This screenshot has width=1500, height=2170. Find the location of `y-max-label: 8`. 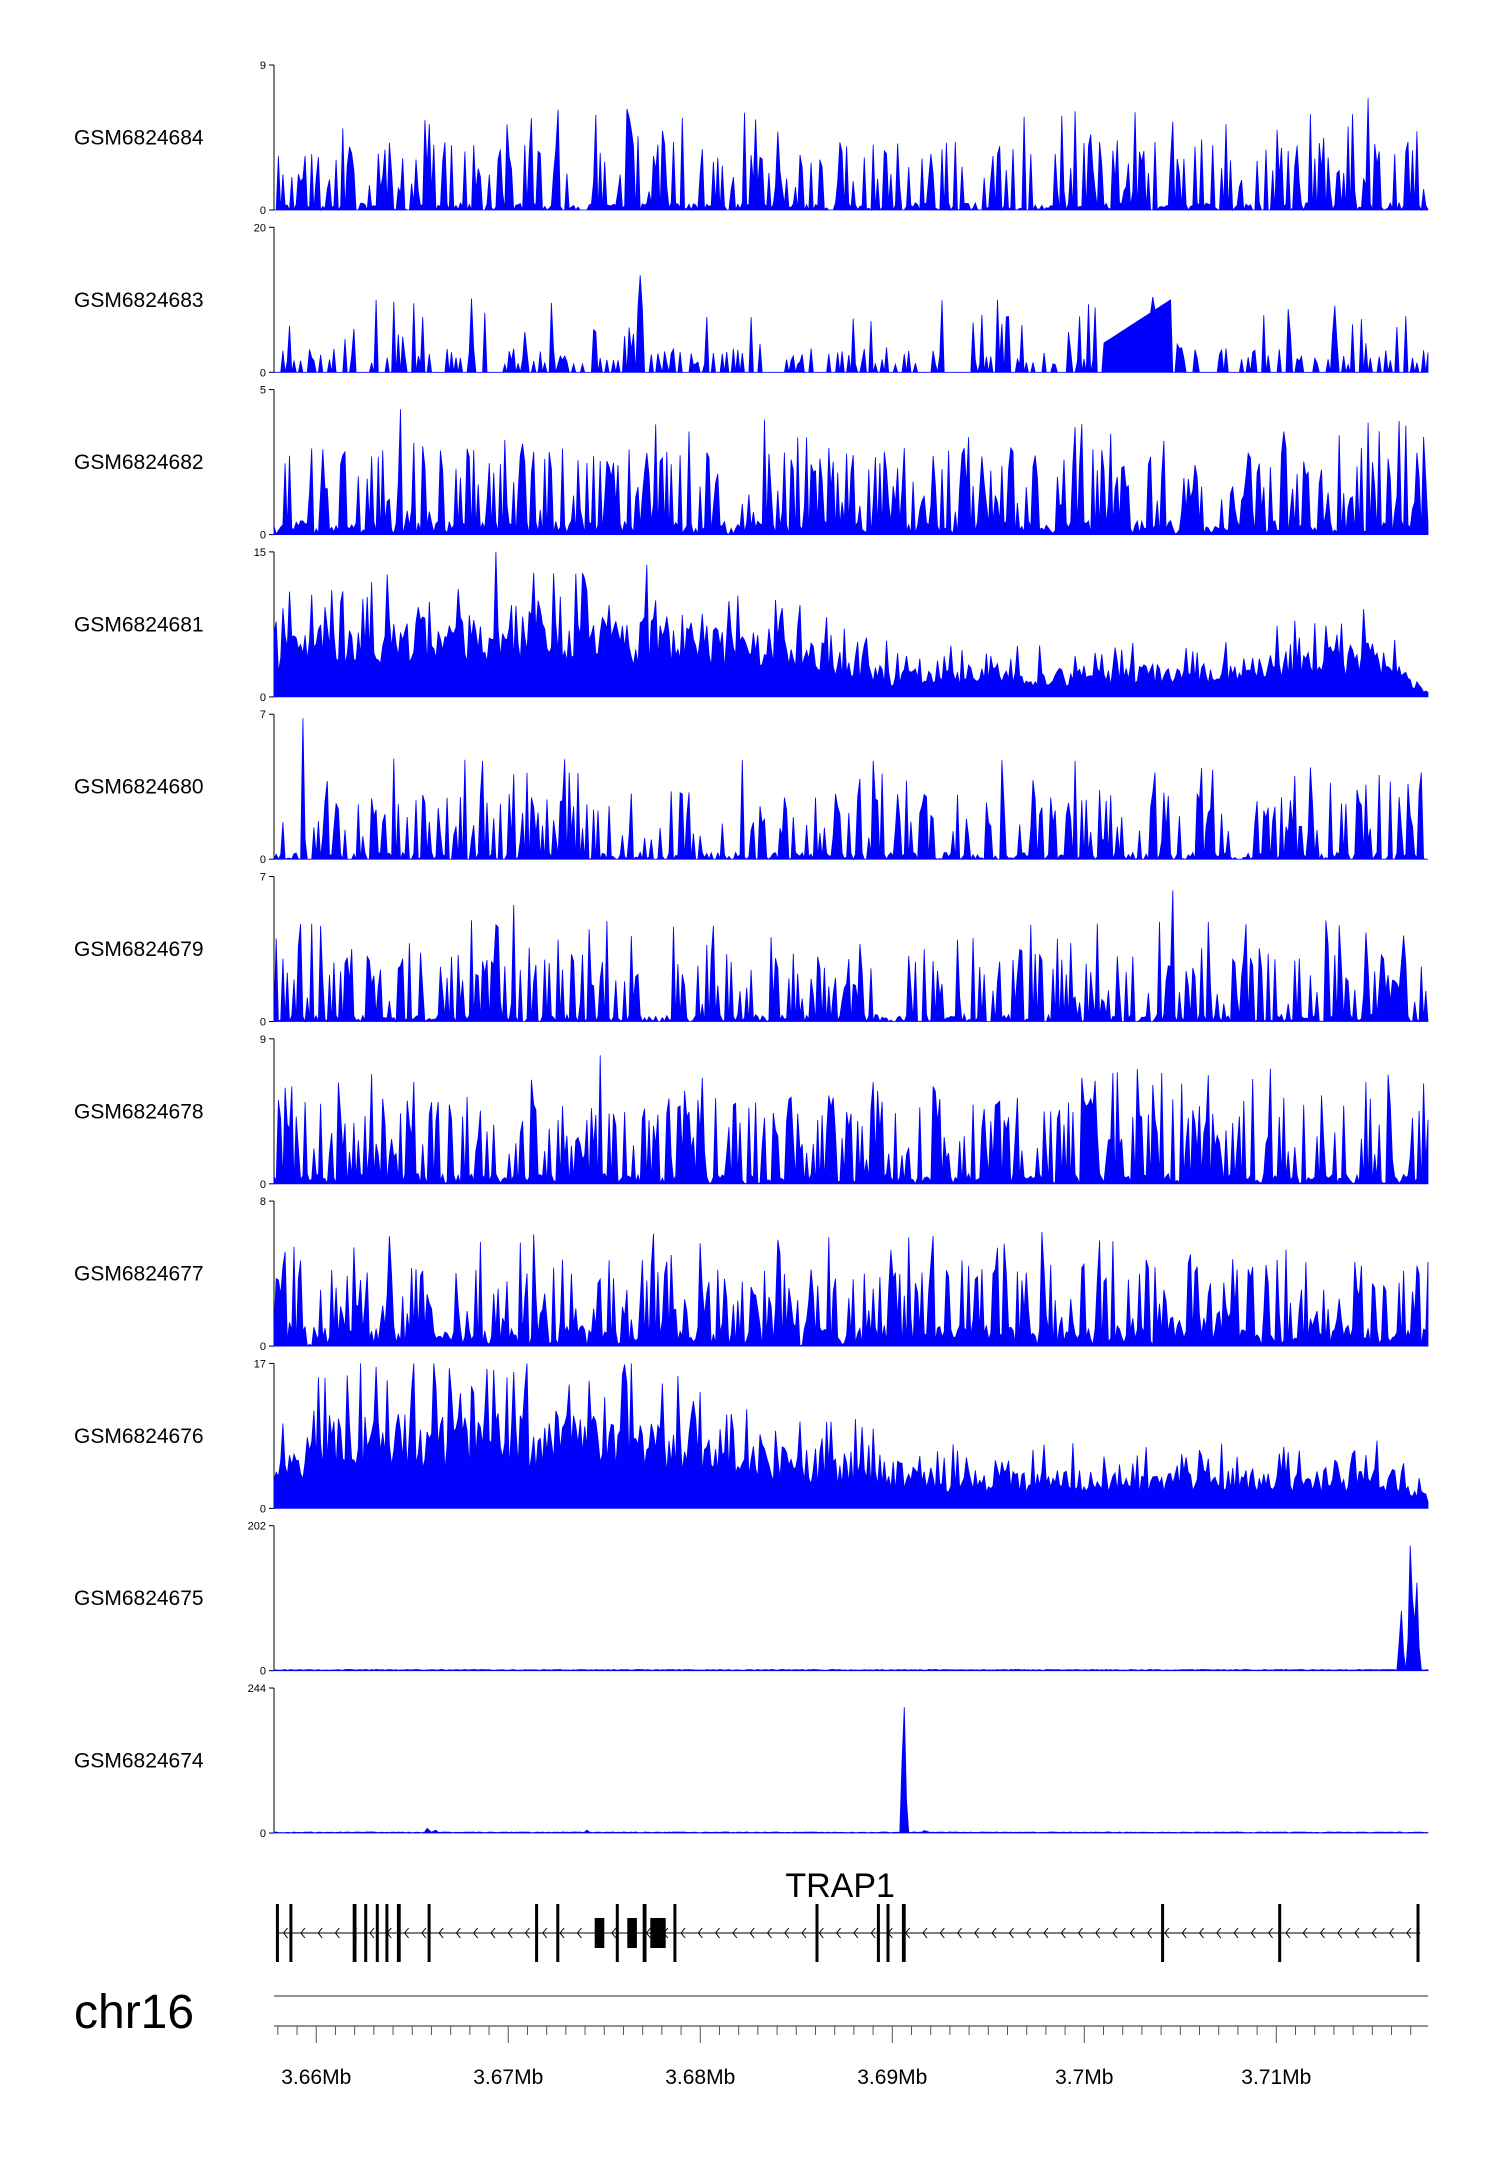

y-max-label: 8 is located at coordinates (263, 1202).